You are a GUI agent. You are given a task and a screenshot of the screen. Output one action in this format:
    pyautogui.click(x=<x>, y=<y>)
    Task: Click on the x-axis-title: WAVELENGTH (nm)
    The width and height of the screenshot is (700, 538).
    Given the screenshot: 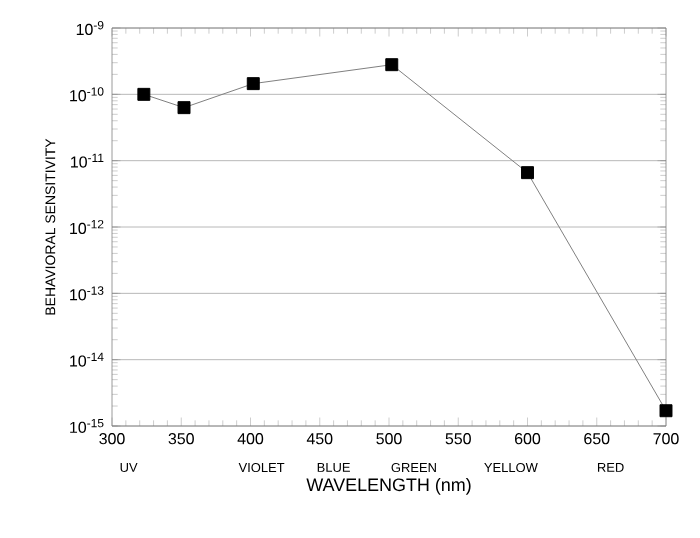 What is the action you would take?
    pyautogui.click(x=388, y=486)
    